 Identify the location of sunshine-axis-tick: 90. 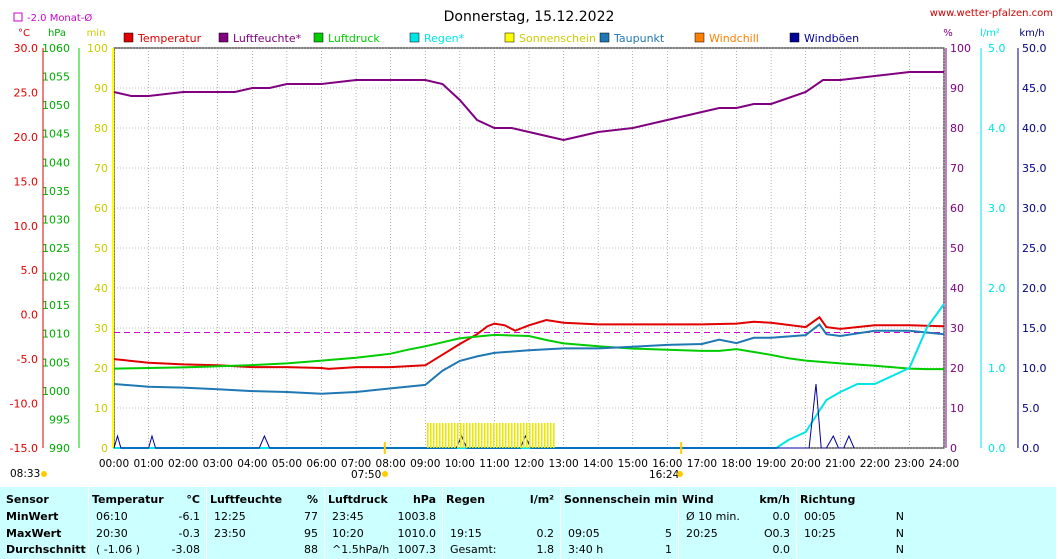
(101, 88).